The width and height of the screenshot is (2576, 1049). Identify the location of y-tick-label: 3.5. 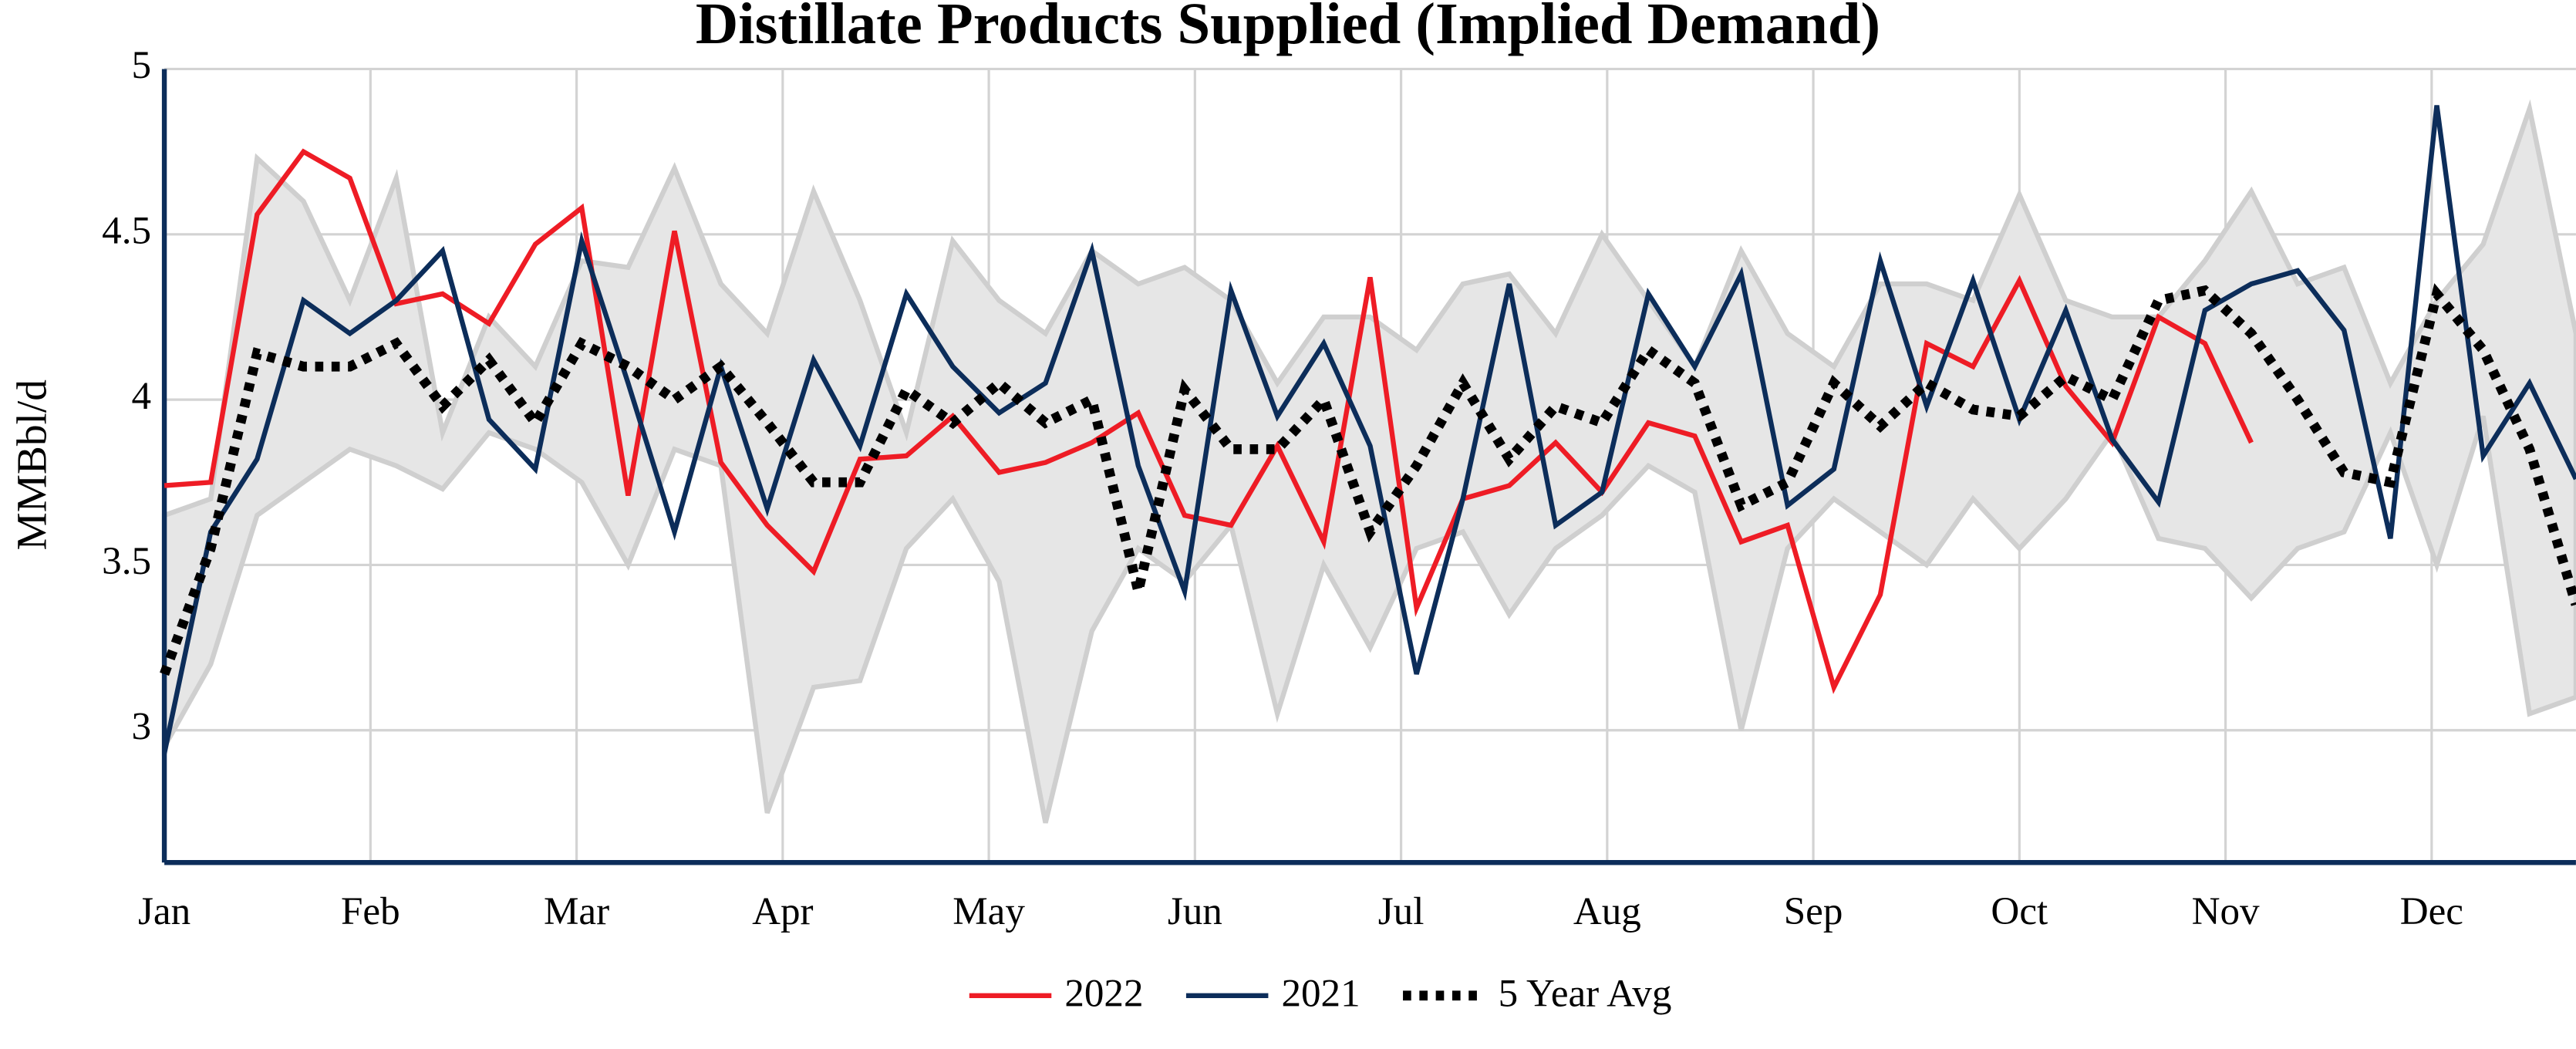
(126, 561).